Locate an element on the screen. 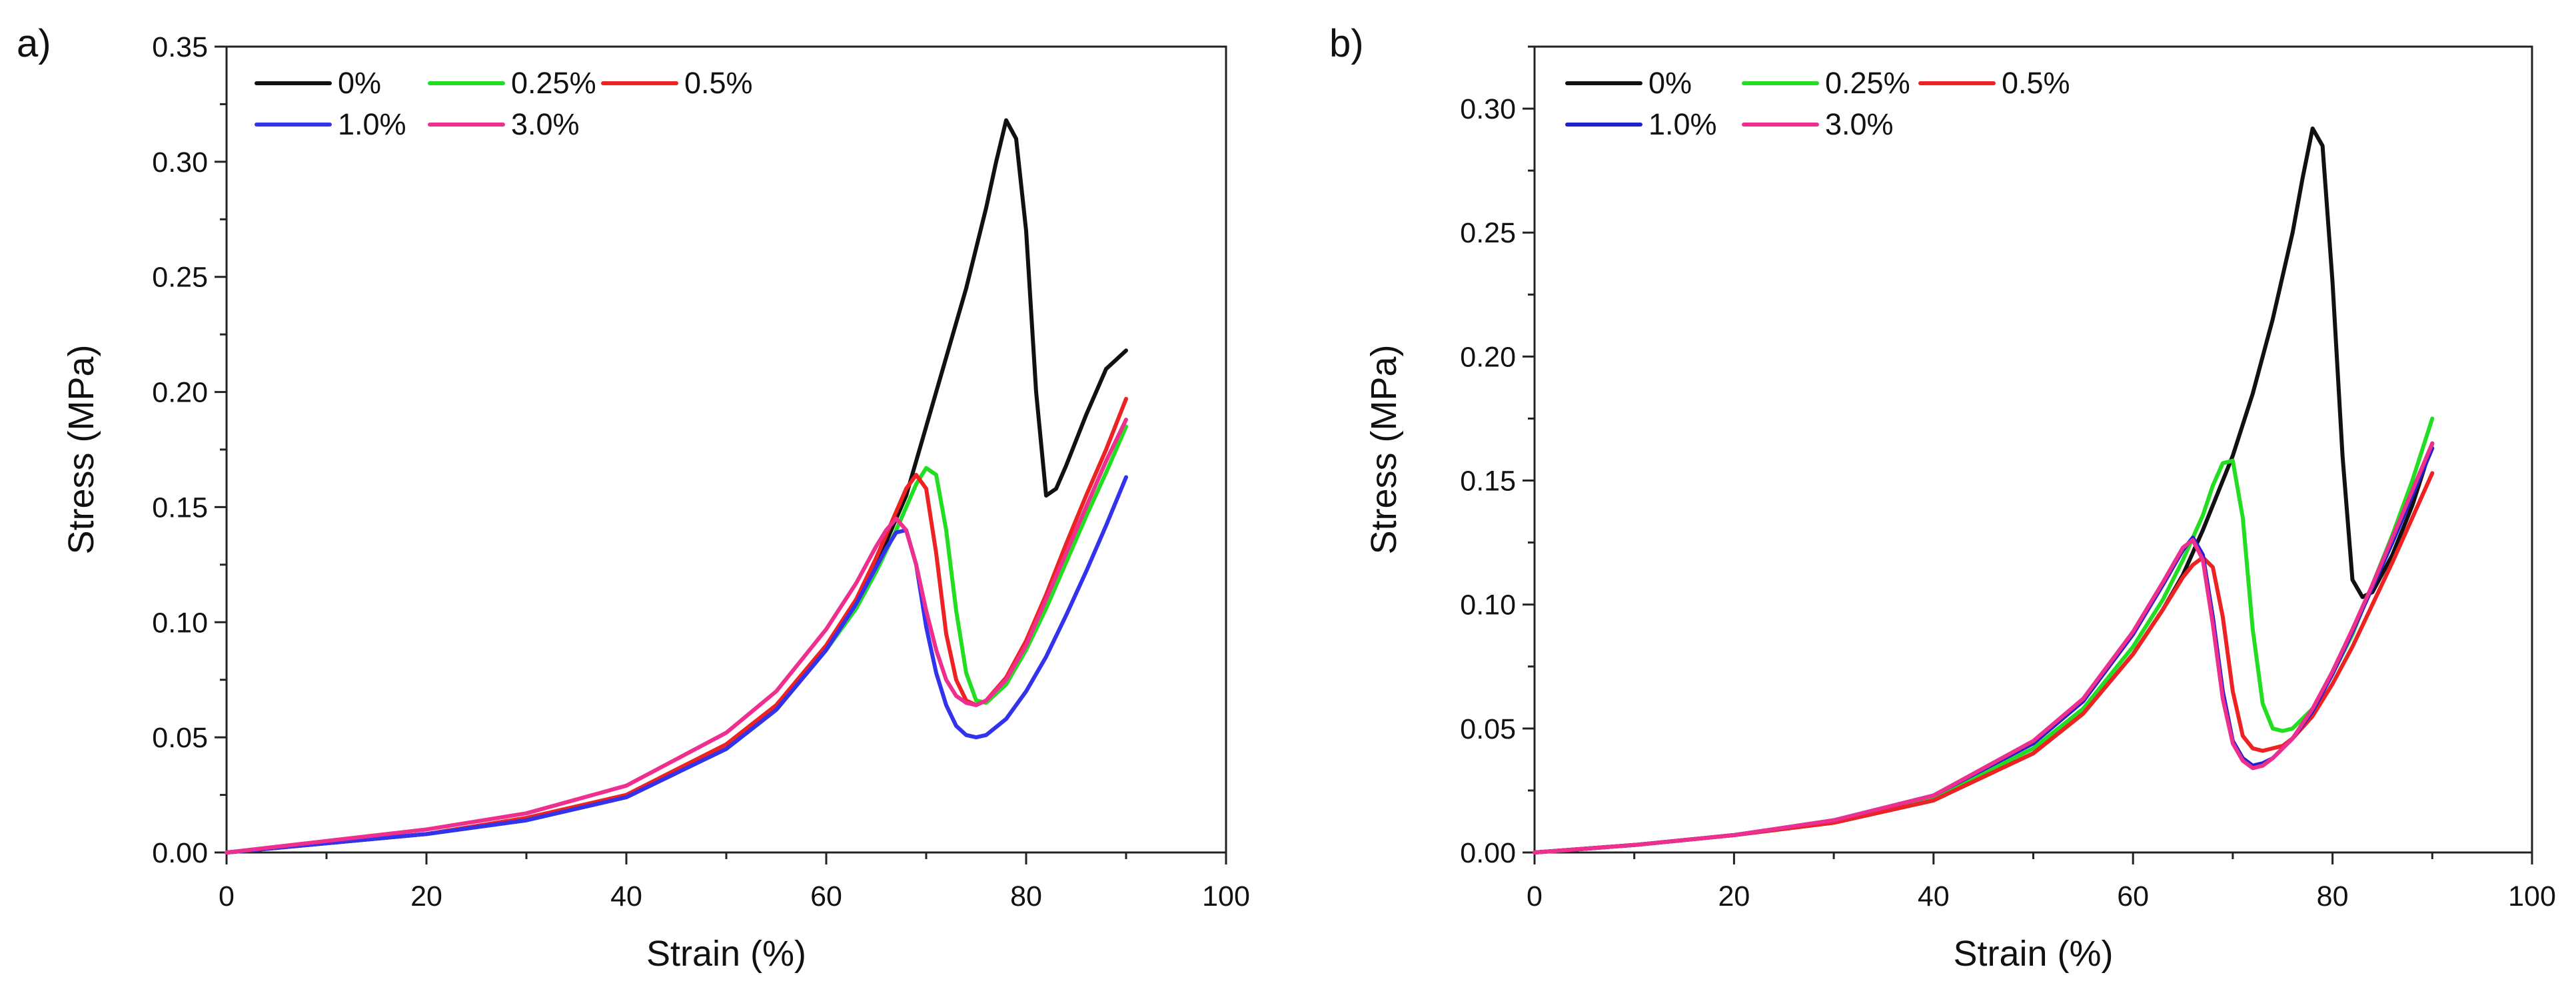 The width and height of the screenshot is (2576, 993). series-line-0_5pct is located at coordinates (1984, 662).